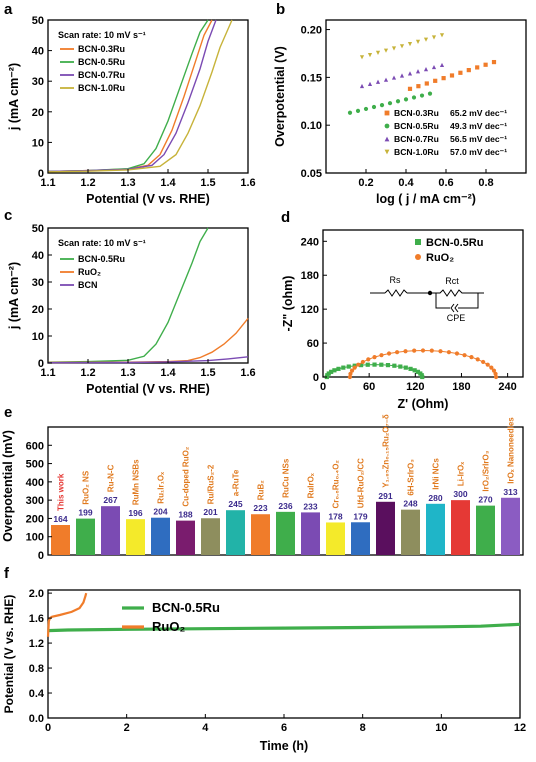 Image resolution: width=536 pixels, height=762 pixels. I want to click on x-tick-label: 0.8, so click(485, 183).